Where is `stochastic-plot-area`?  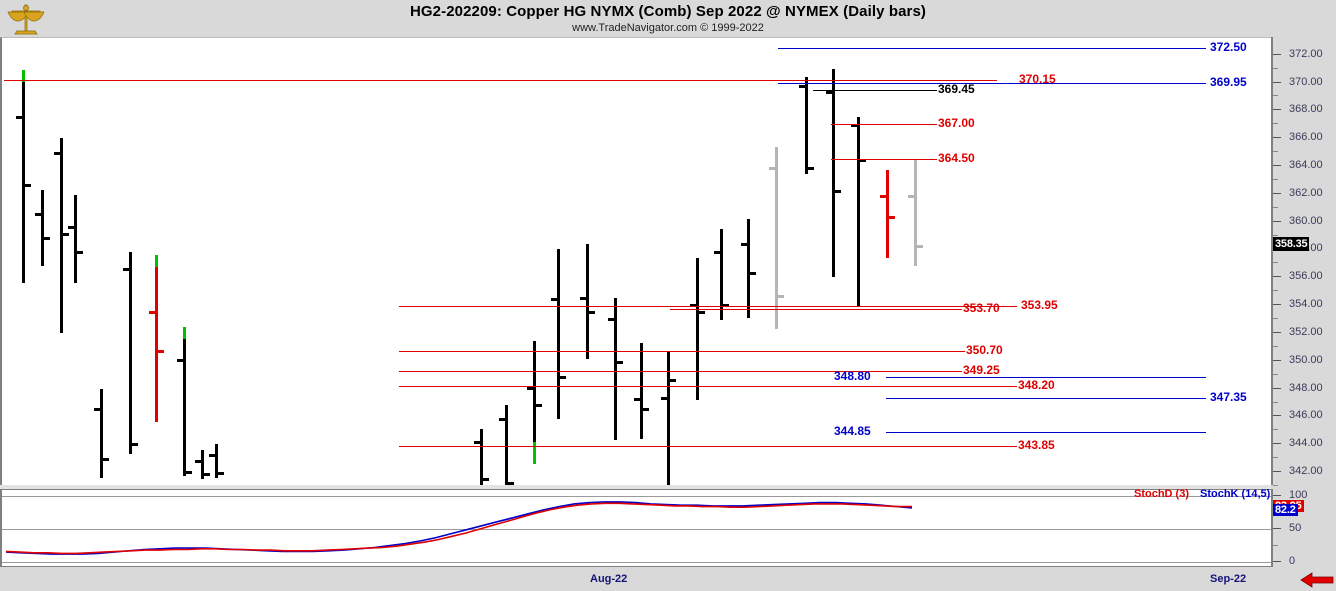
stochastic-plot-area is located at coordinates (635, 528).